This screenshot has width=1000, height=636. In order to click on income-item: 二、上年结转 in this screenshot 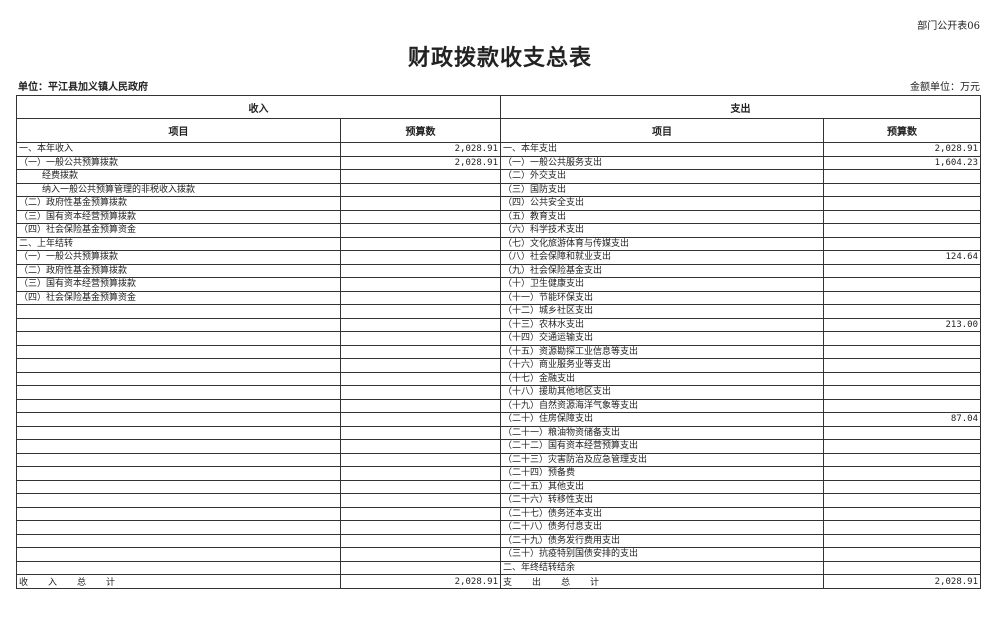, I will do `click(178, 243)`.